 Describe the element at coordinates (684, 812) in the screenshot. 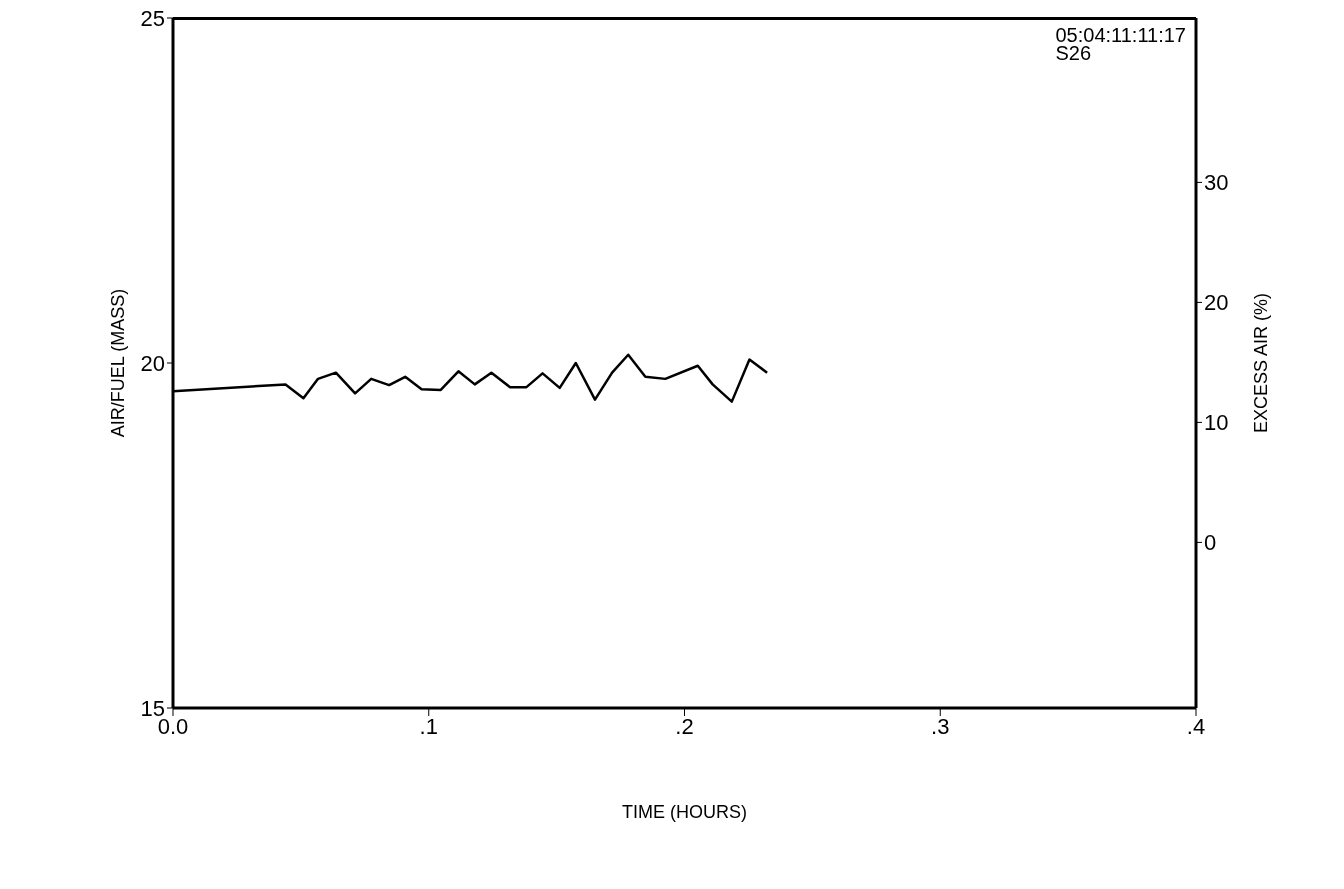

I see `x-axis-title: TIME (HOURS)` at that location.